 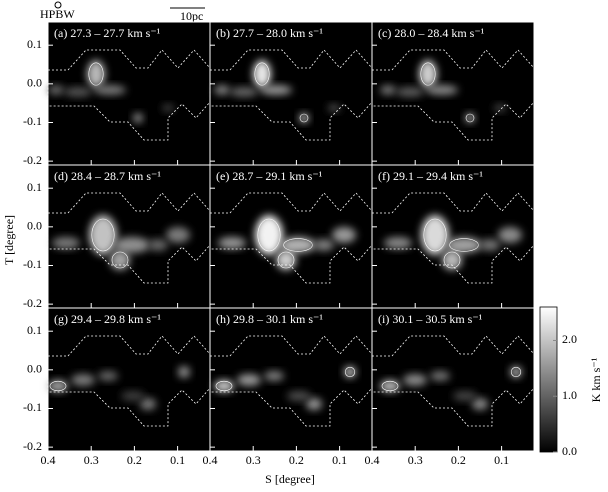 What do you see at coordinates (569, 395) in the screenshot?
I see `colorbar-tick-label: 1.0` at bounding box center [569, 395].